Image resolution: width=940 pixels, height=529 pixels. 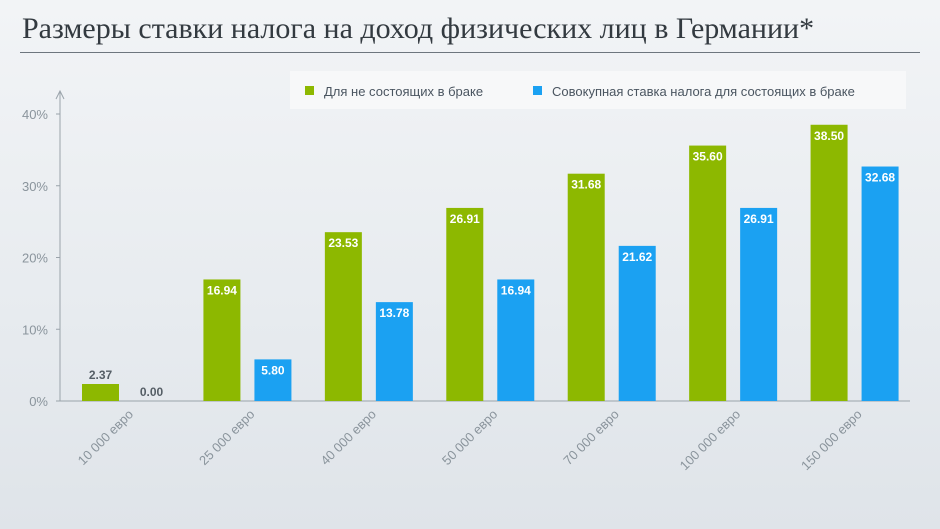 I want to click on legend-swatch-single, so click(x=309, y=90).